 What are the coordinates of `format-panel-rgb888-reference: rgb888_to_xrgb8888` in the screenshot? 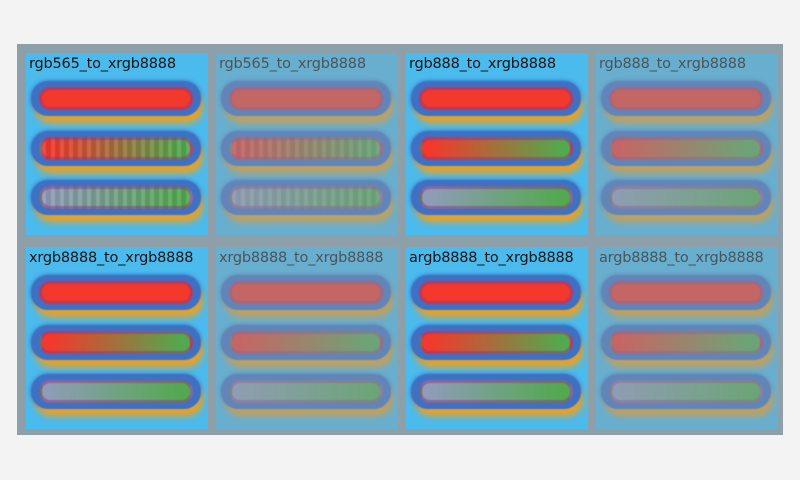 It's located at (687, 144).